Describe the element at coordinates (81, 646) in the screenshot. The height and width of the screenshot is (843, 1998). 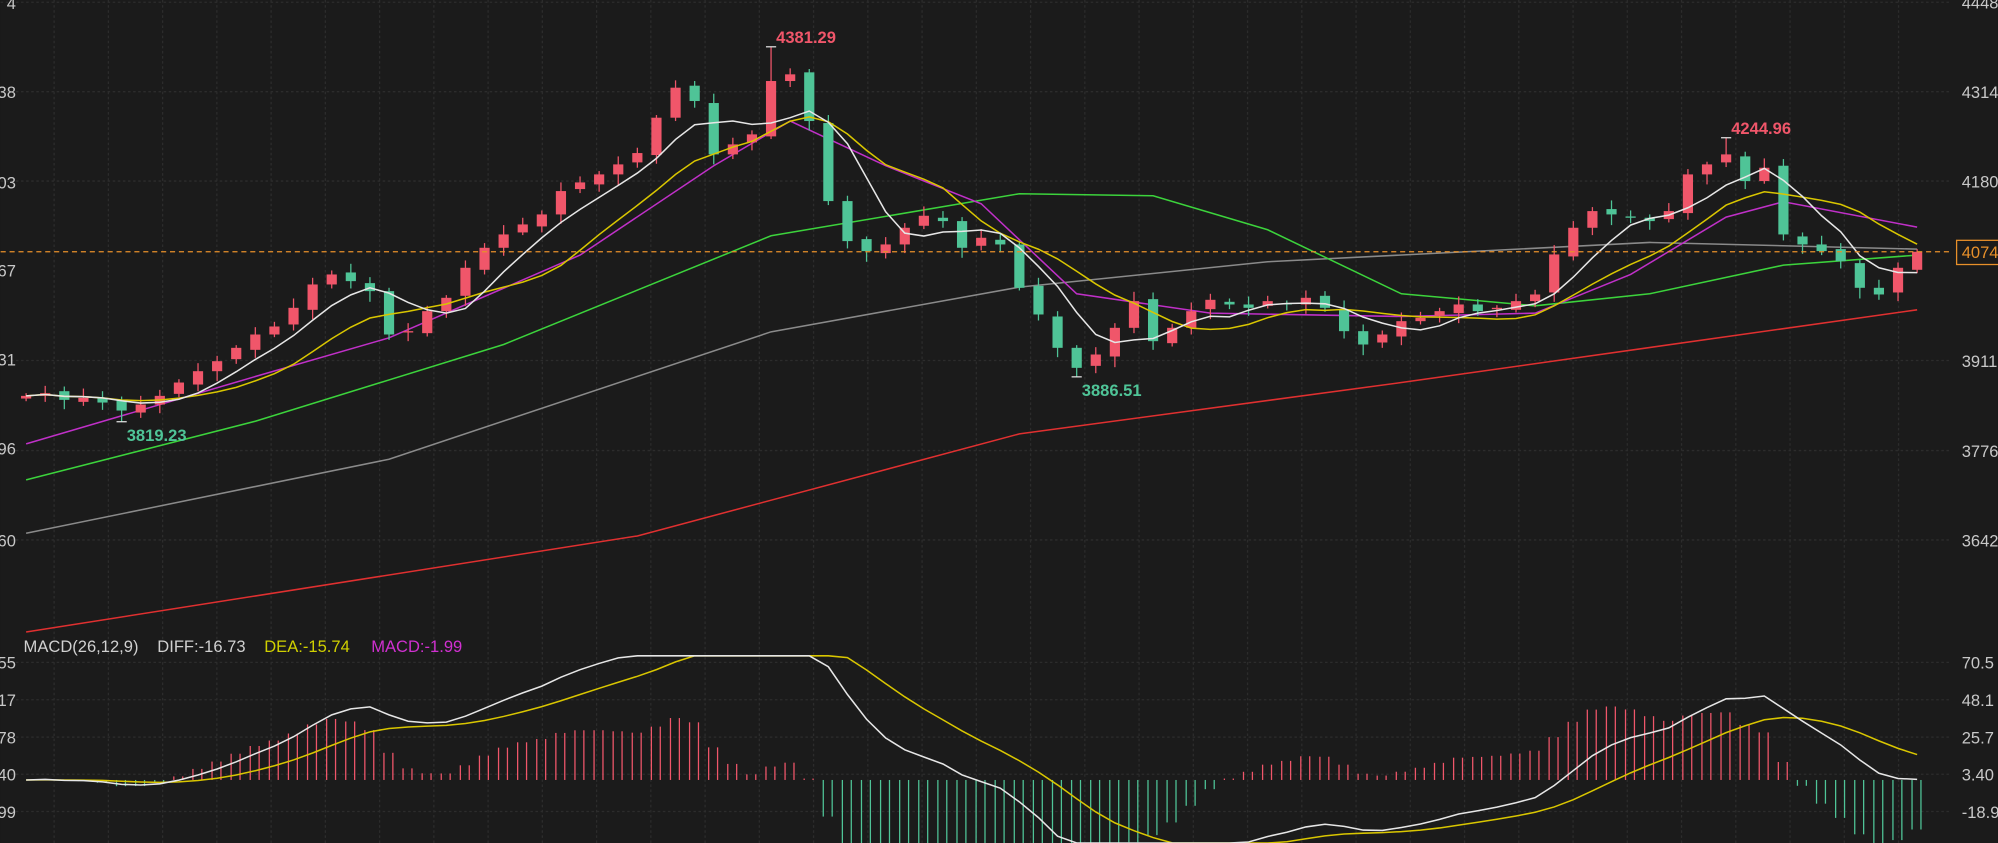
I see `macd-title: MACD(26,12,9)` at that location.